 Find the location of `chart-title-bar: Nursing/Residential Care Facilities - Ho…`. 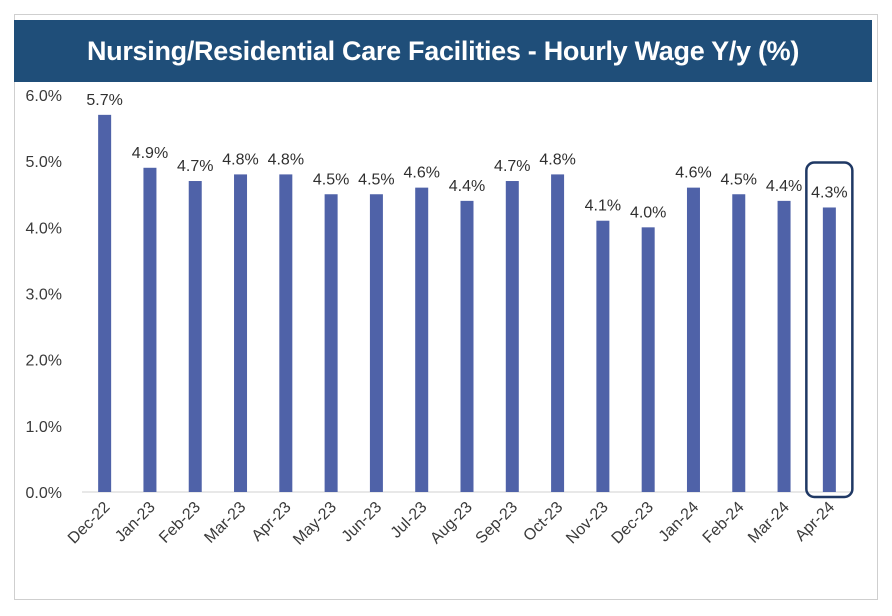

chart-title-bar: Nursing/Residential Care Facilities - Ho… is located at coordinates (443, 51).